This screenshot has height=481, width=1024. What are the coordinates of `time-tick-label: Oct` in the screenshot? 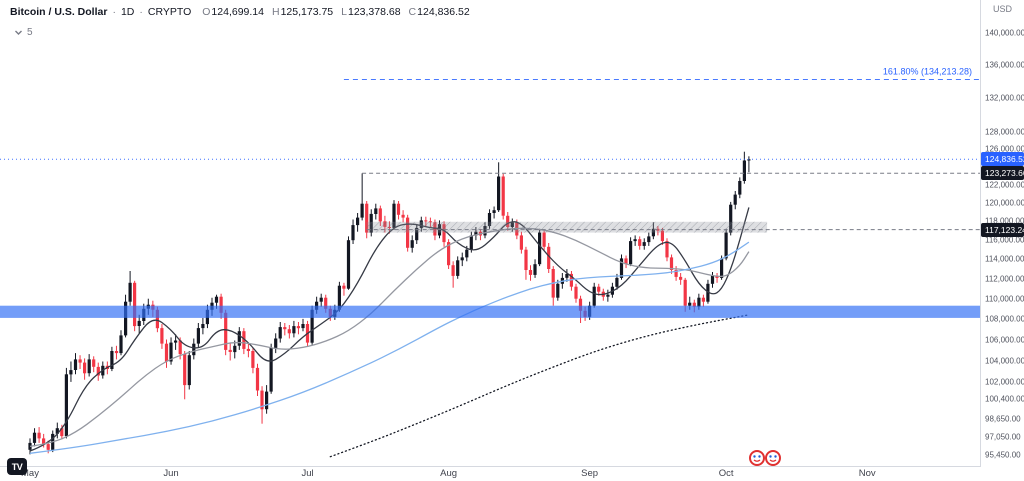 It's located at (726, 473).